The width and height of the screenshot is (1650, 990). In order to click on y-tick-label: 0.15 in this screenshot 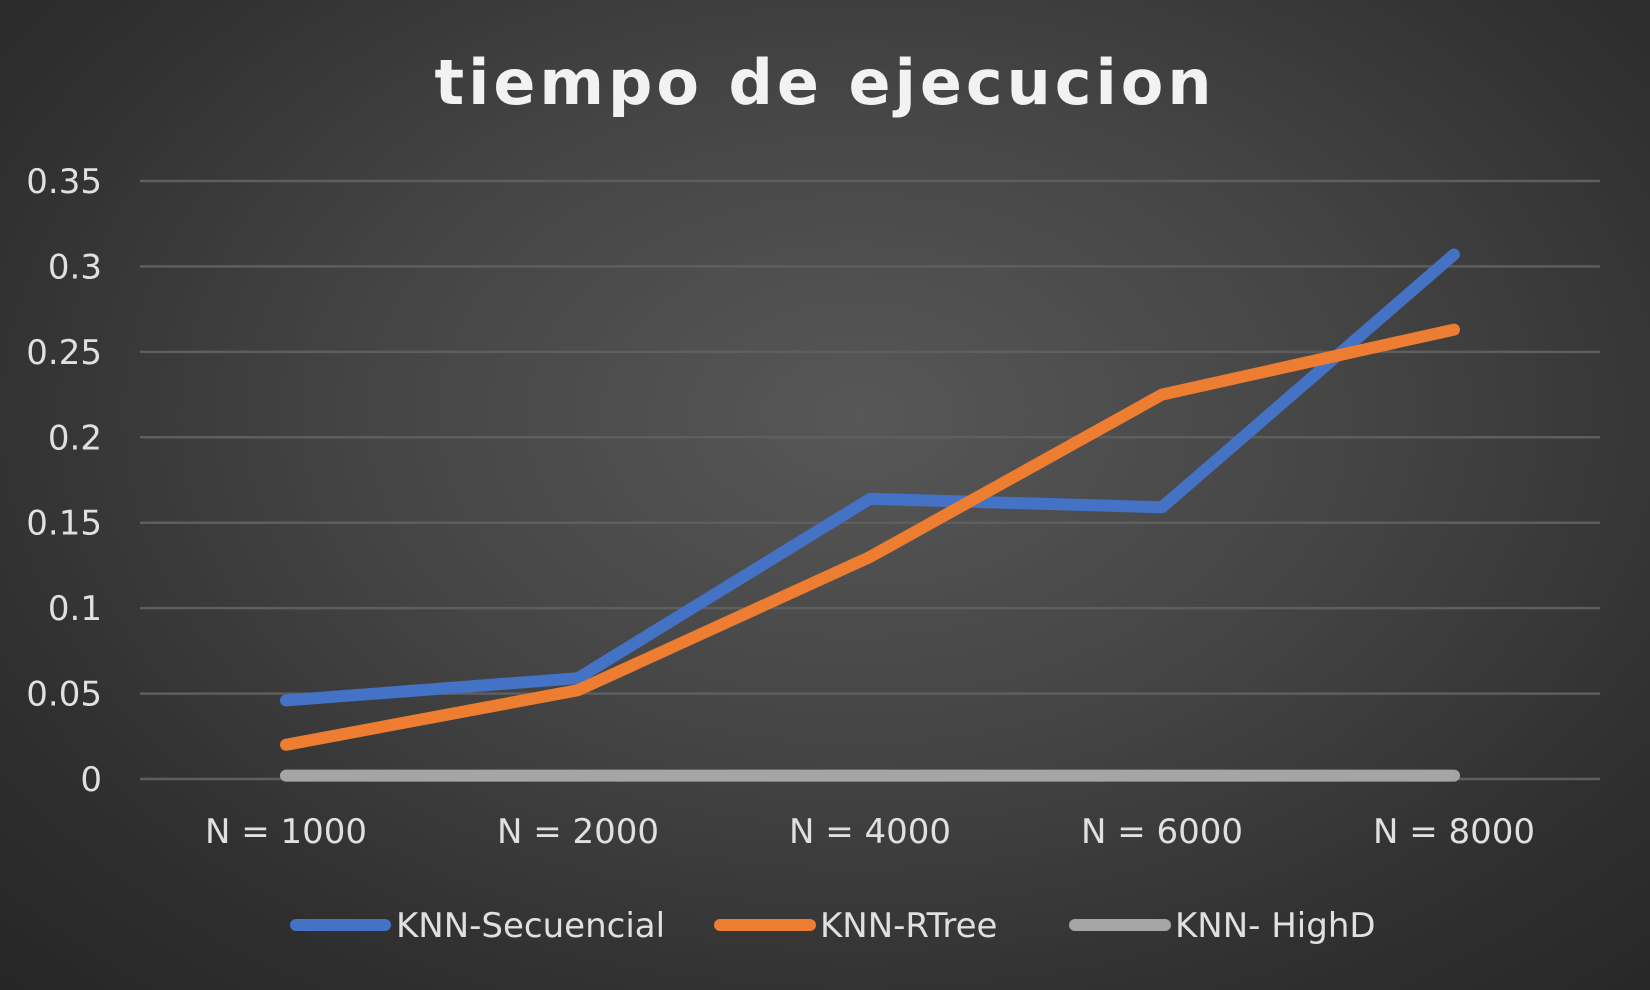, I will do `click(64, 524)`.